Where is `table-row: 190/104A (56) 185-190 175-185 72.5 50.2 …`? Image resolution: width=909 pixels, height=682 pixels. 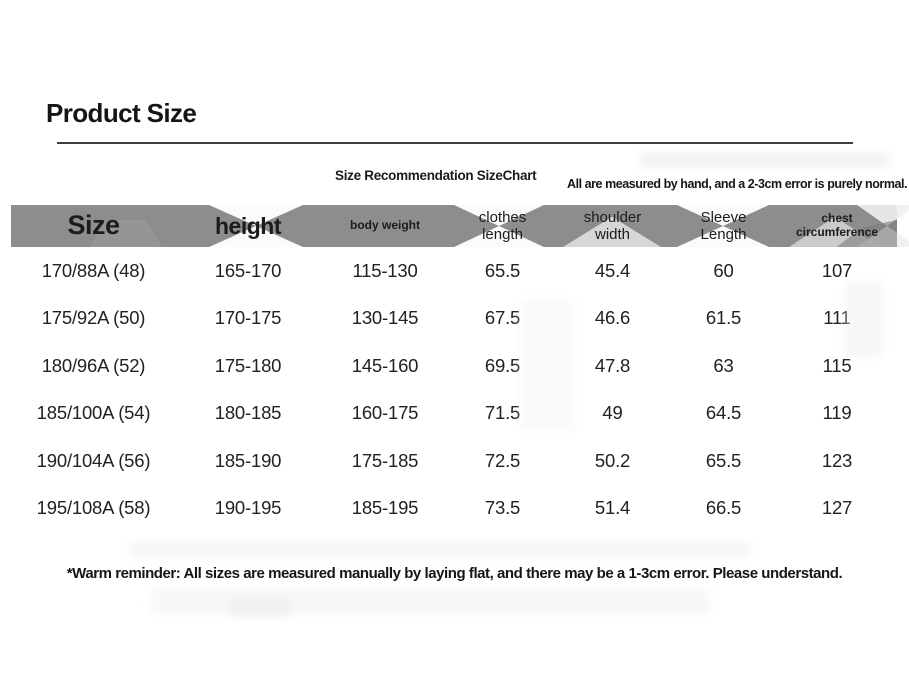
table-row: 190/104A (56) 185-190 175-185 72.5 50.2 … is located at coordinates (454, 461).